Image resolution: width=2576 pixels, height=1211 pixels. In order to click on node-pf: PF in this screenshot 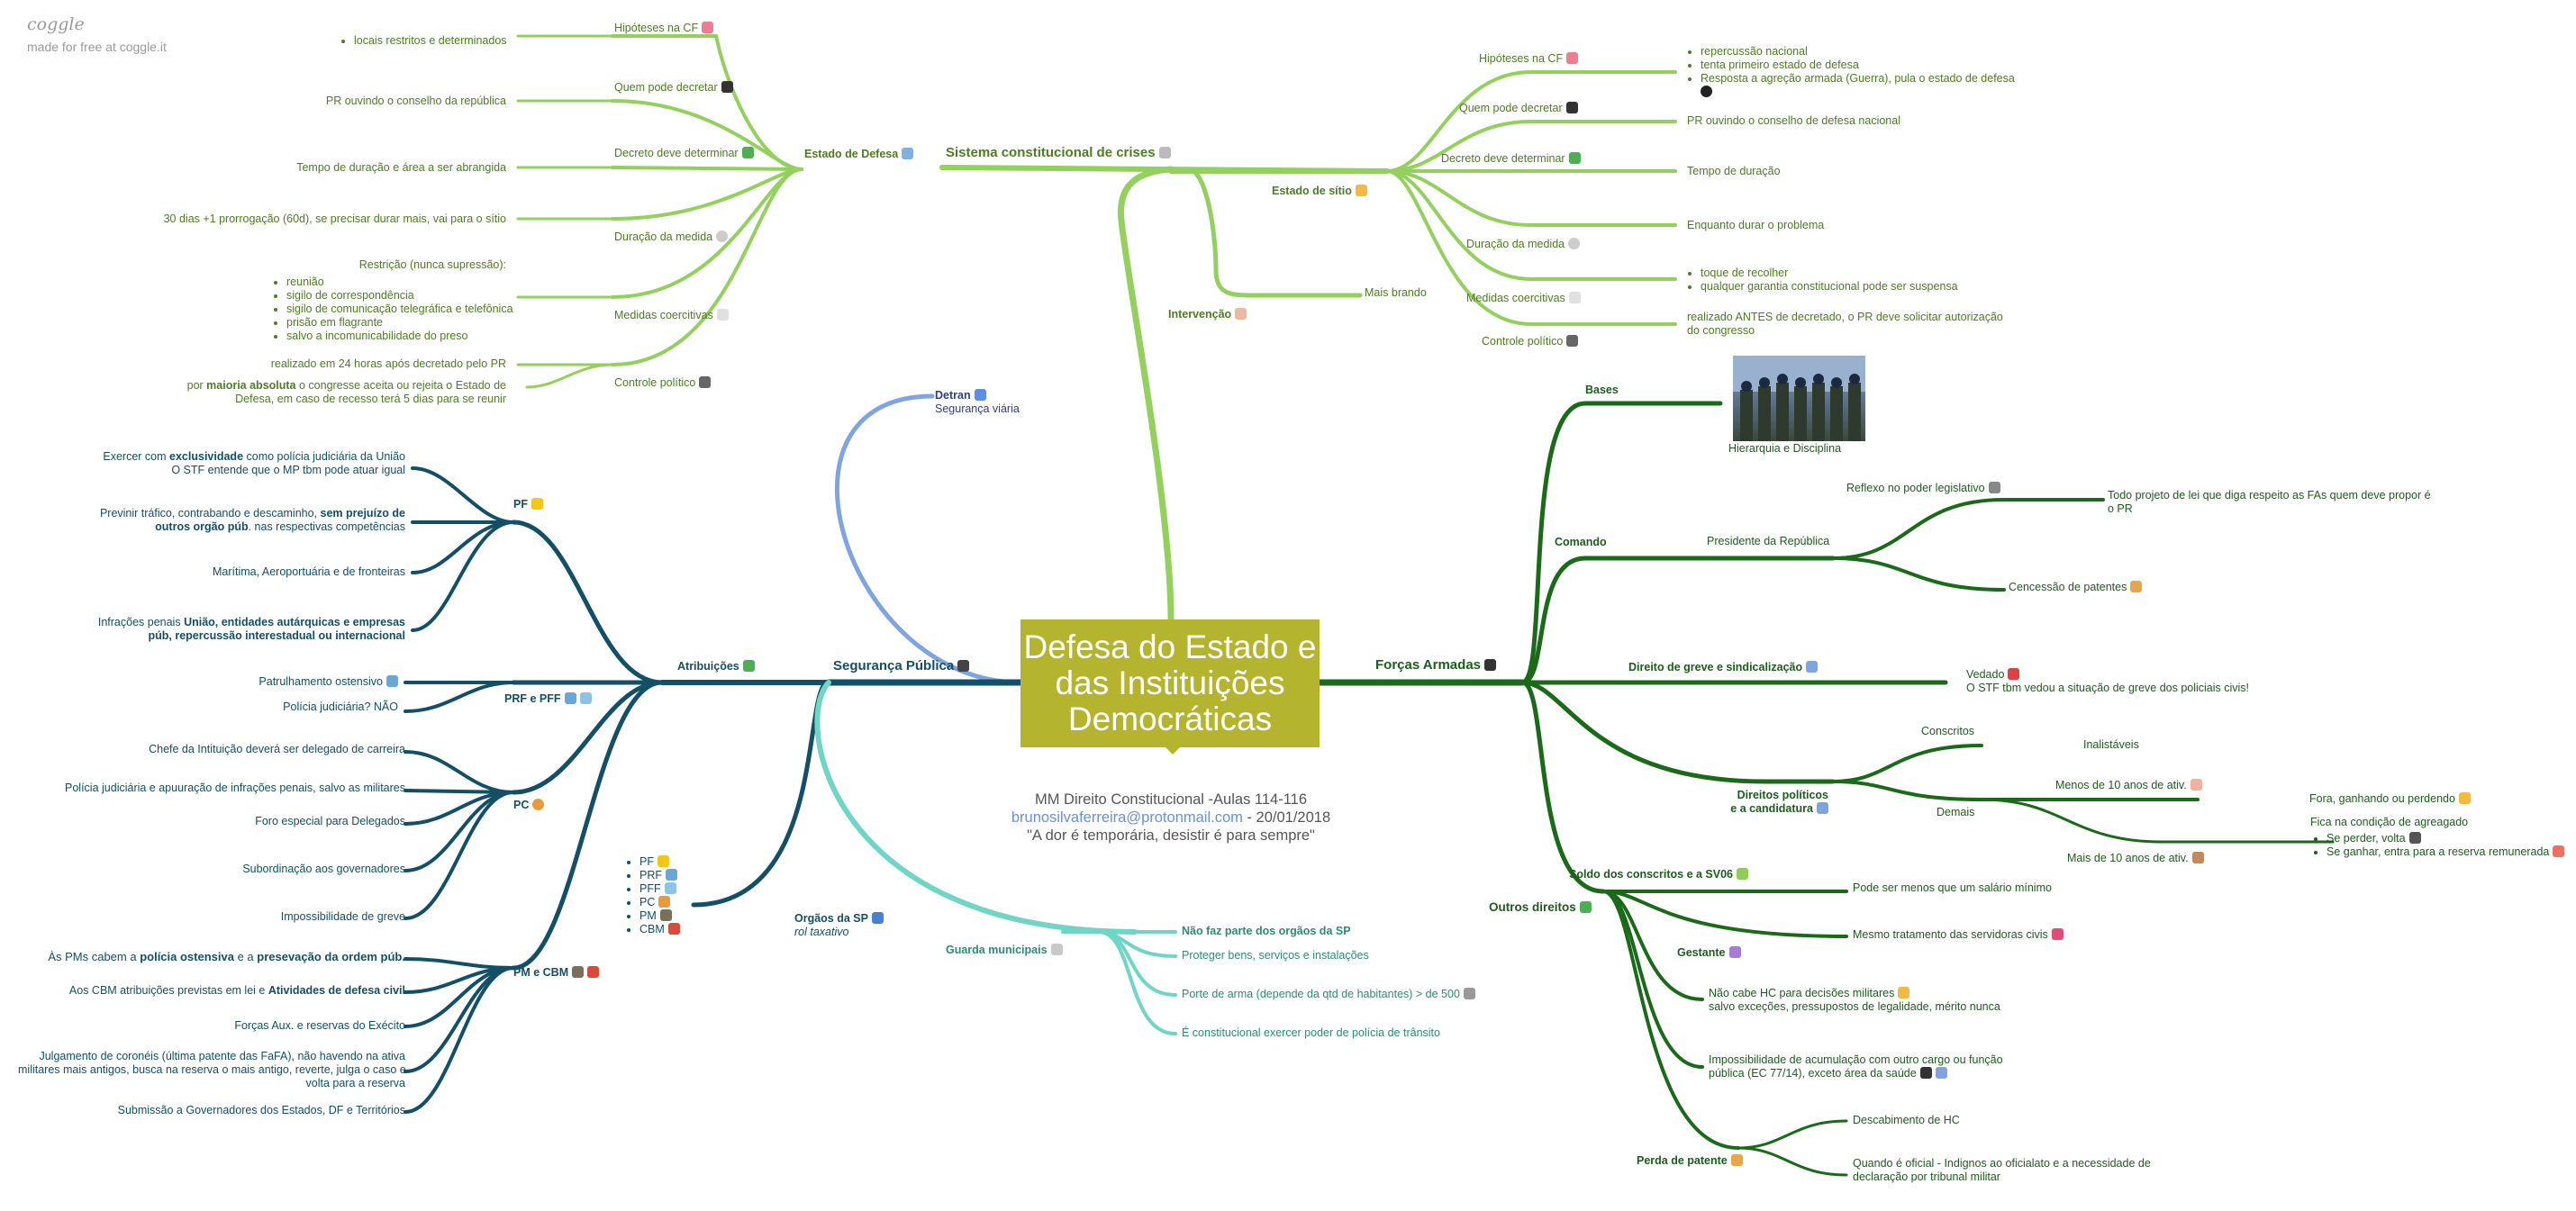, I will do `click(528, 504)`.